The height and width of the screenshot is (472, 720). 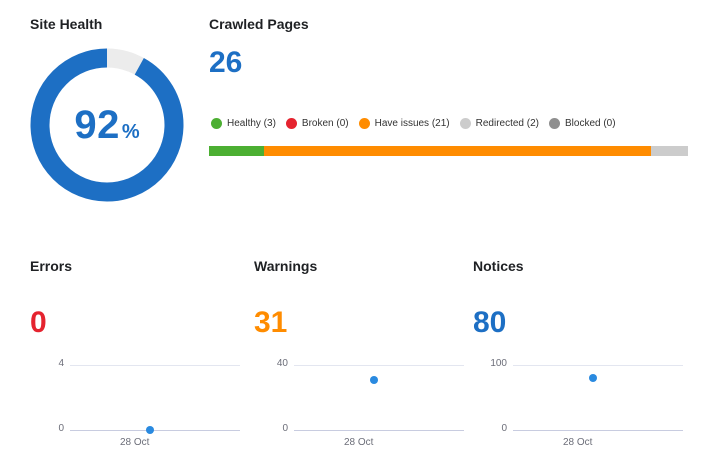 I want to click on legend-item: Broken (0), so click(x=317, y=123).